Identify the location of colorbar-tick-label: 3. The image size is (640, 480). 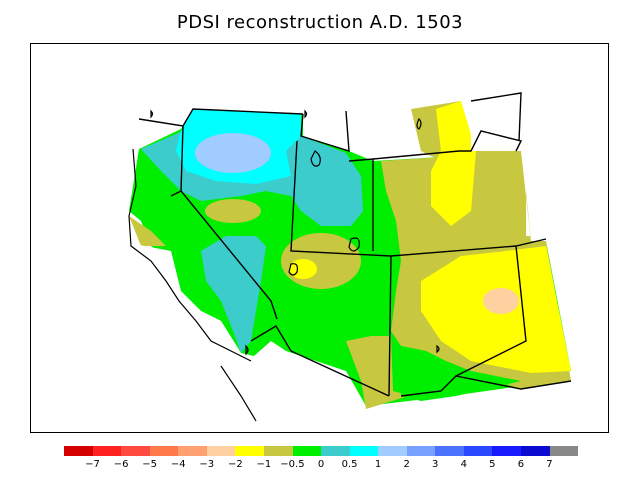
(435, 464).